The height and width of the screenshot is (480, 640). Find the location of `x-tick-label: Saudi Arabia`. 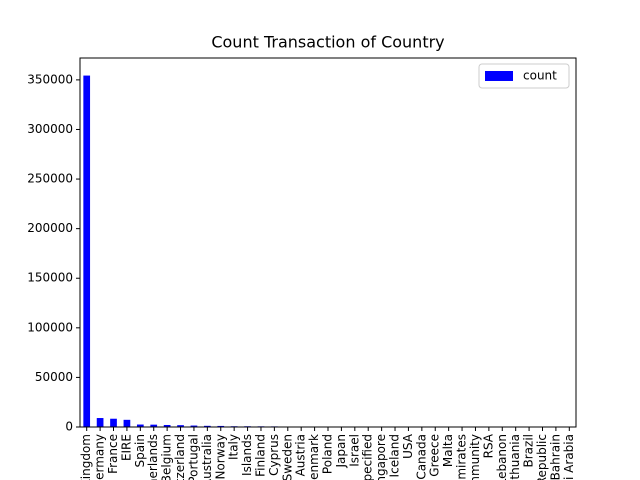

x-tick-label: Saudi Arabia is located at coordinates (569, 457).